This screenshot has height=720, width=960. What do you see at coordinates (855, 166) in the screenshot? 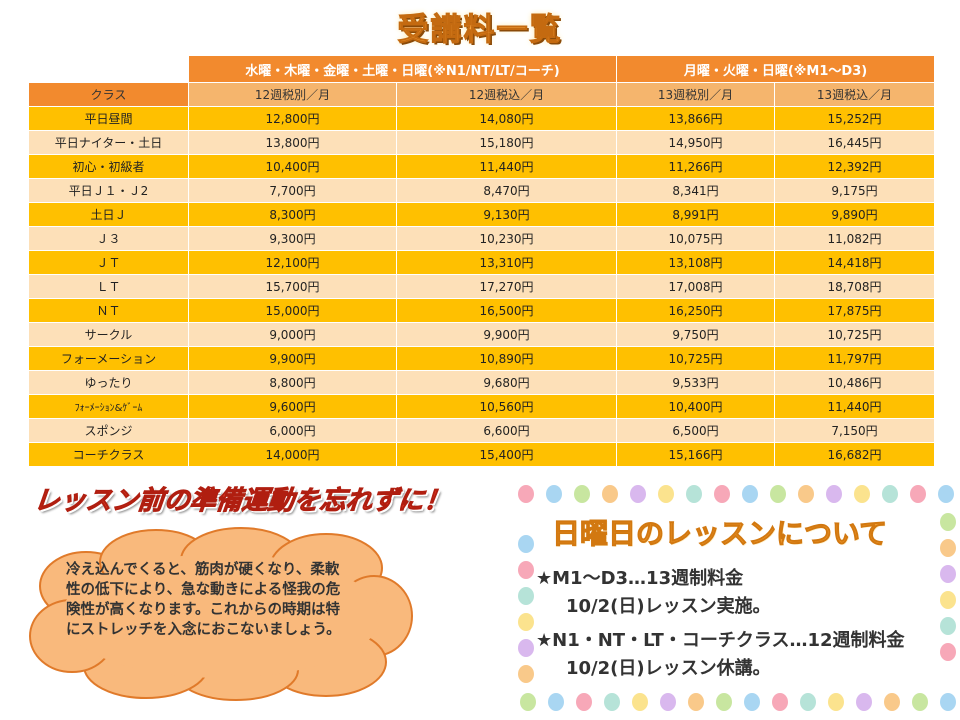
I see `price-cell: 12,392円` at bounding box center [855, 166].